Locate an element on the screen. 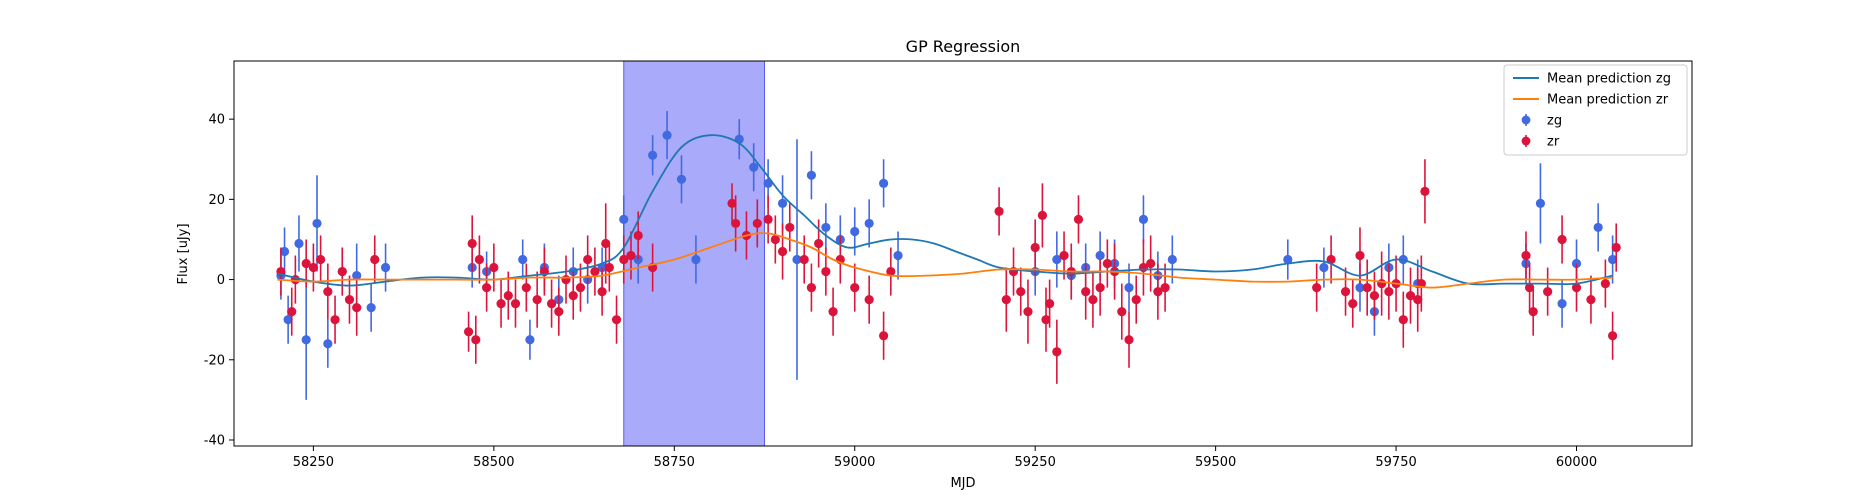 The image size is (1875, 504). legend-box is located at coordinates (1595, 110).